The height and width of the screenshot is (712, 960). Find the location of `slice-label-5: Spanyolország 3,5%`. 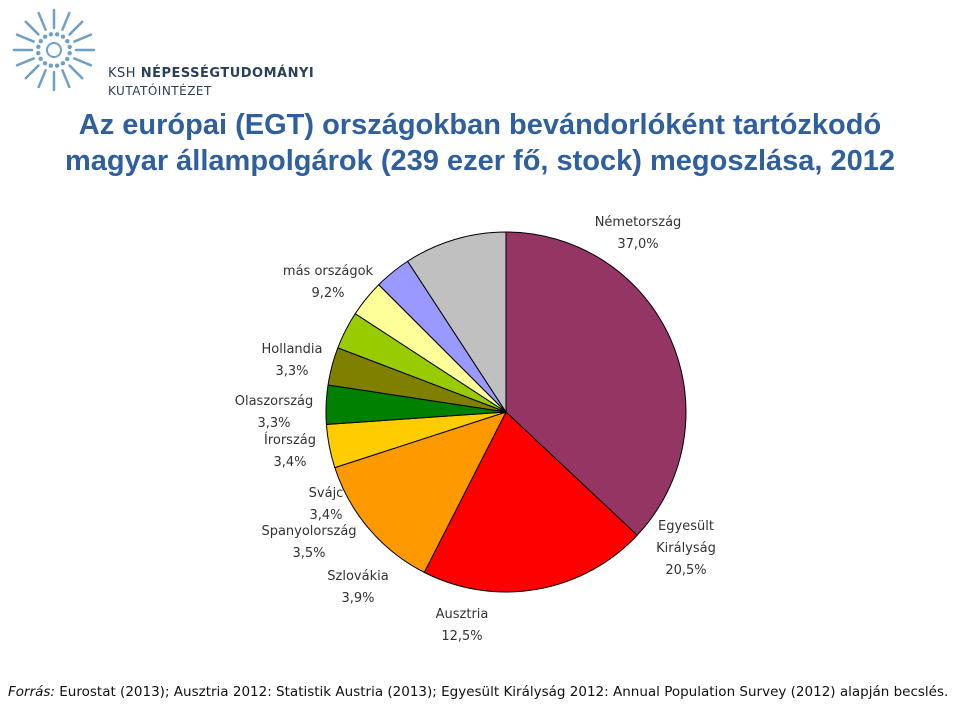

slice-label-5: Spanyolország 3,5% is located at coordinates (308, 542).